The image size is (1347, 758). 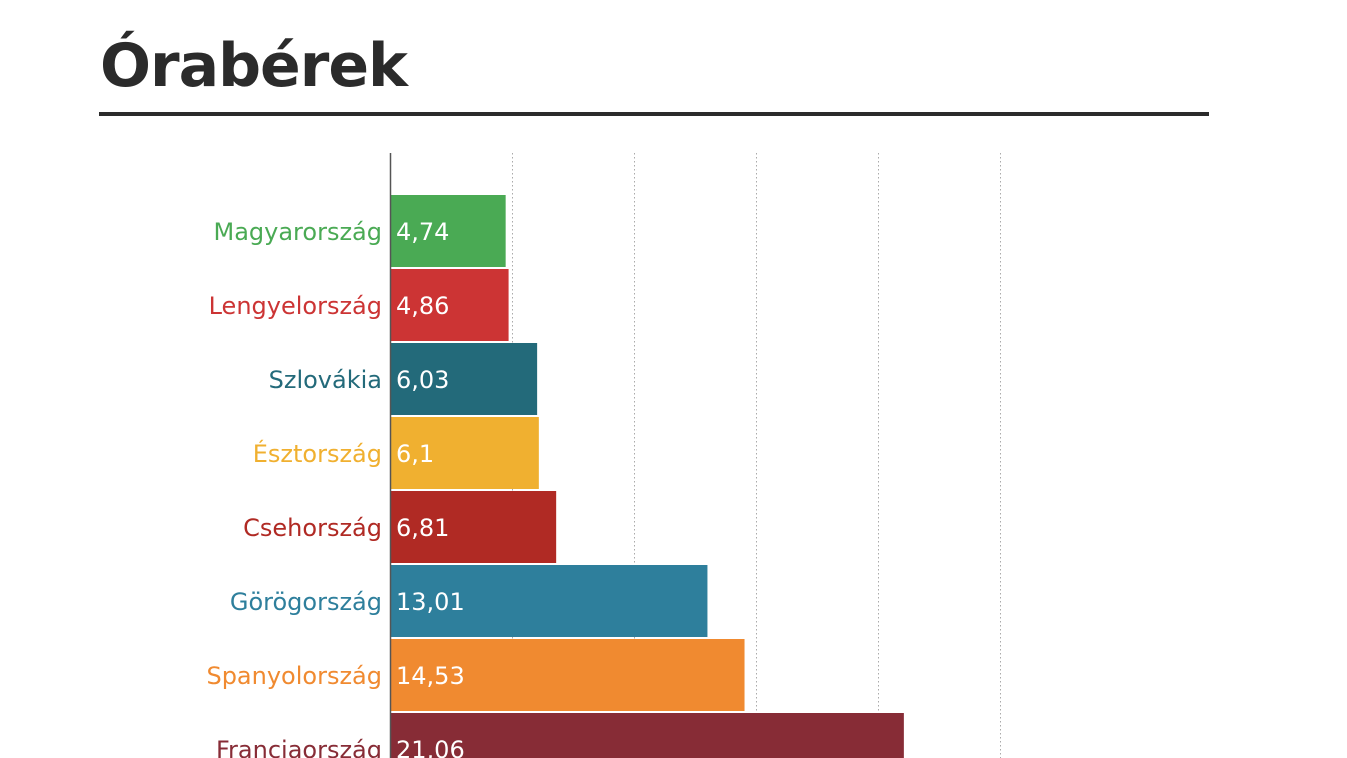 What do you see at coordinates (325, 380) in the screenshot?
I see `category-label-3: Szlovákia` at bounding box center [325, 380].